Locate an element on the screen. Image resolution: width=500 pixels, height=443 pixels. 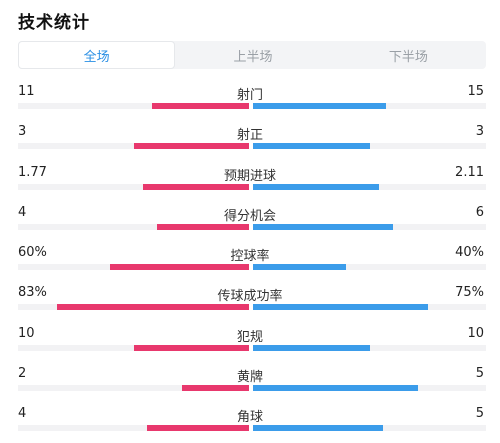
stat-row: 4 角球 5 is located at coordinates (250, 422).